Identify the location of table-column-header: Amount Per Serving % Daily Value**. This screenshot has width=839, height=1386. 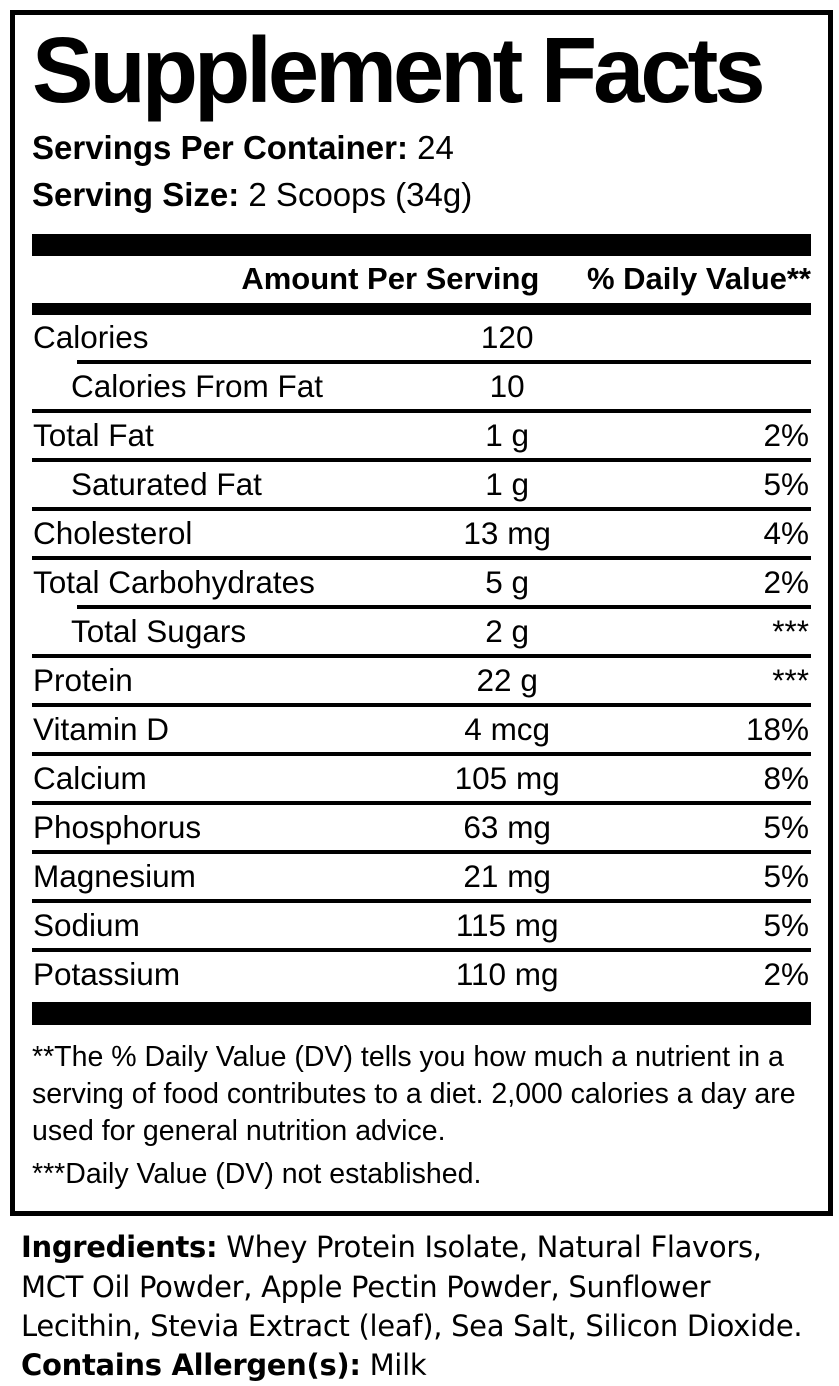
(421, 279).